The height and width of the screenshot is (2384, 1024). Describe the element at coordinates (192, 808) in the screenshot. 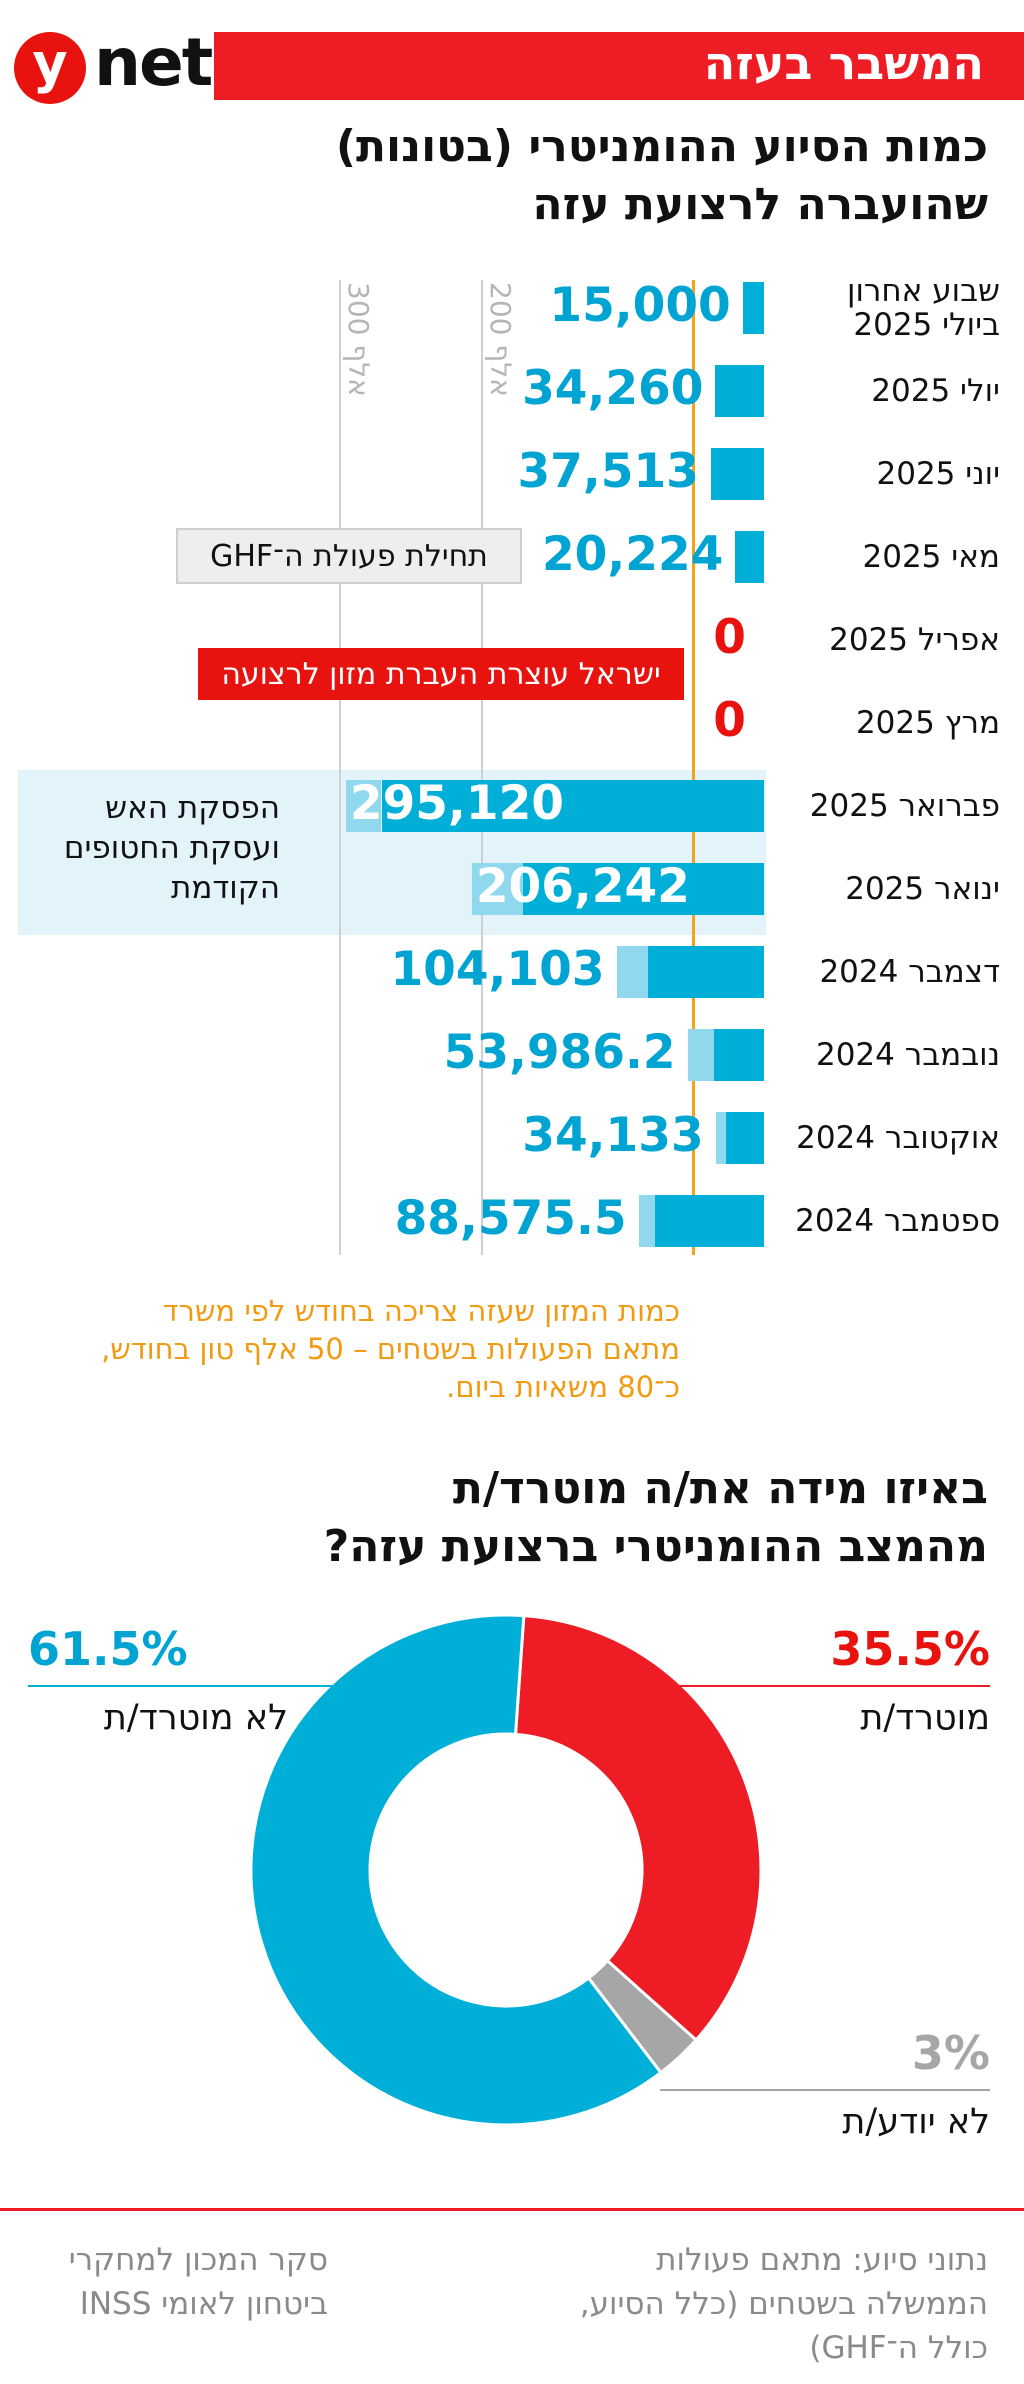

I see `ceasefire-label-line: הפסקת האש` at that location.